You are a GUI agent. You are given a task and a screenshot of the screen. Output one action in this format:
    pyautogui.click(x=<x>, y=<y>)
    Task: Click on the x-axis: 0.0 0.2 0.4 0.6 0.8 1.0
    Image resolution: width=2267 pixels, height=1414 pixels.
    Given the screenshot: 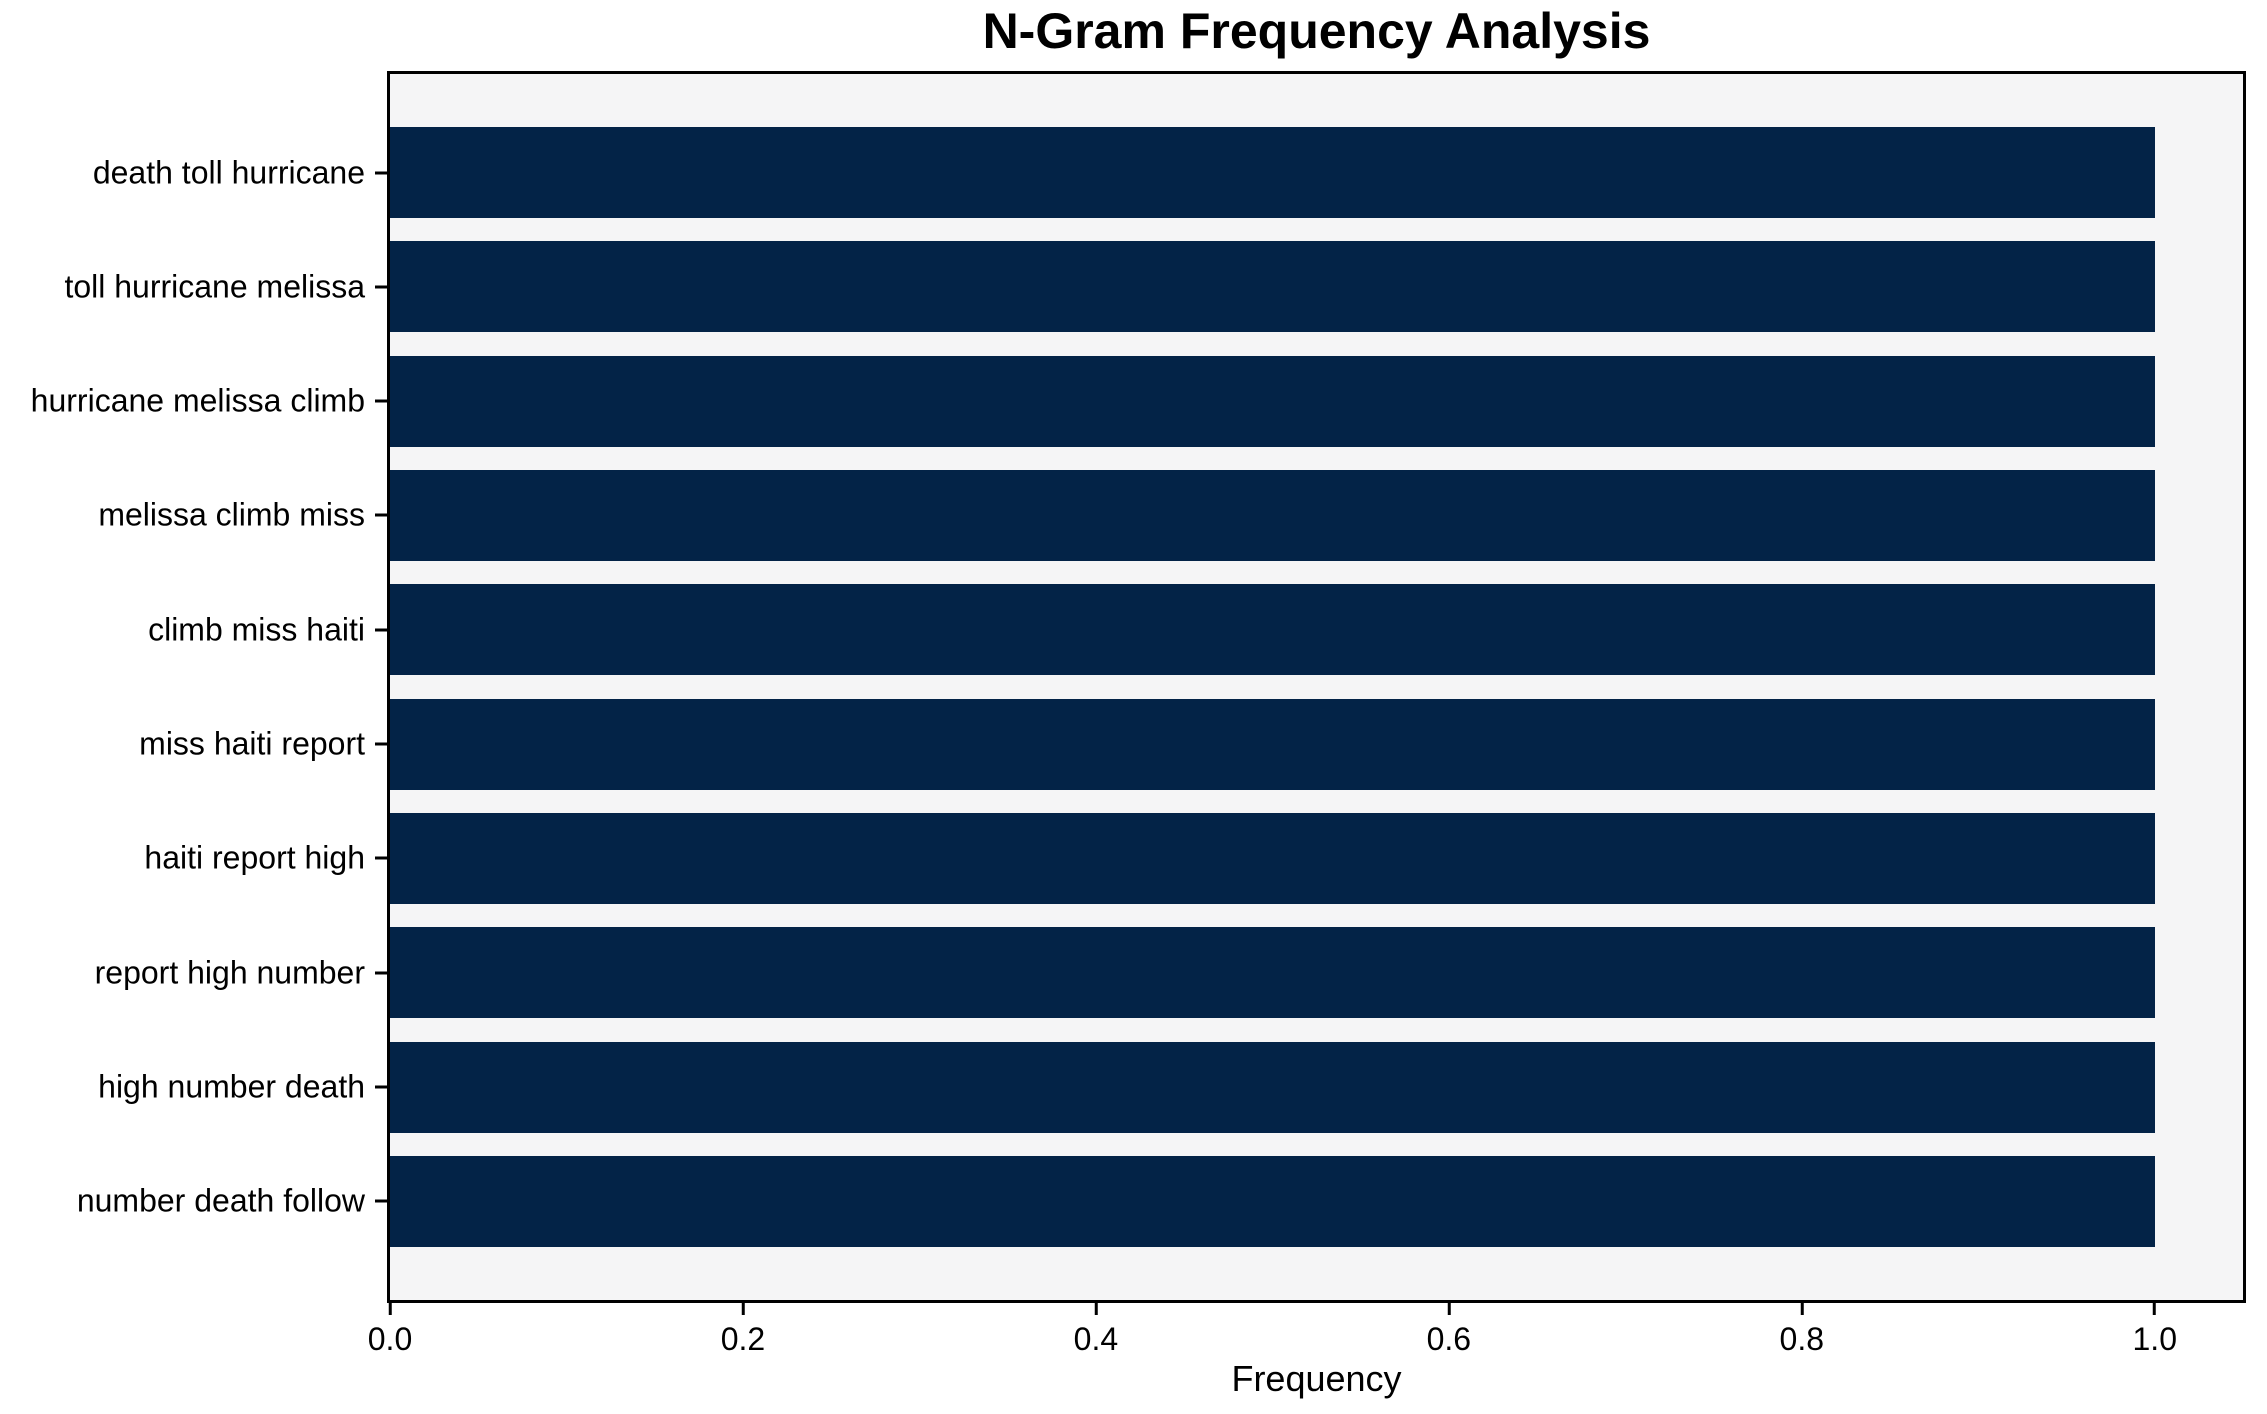 What is the action you would take?
    pyautogui.click(x=1305, y=1334)
    